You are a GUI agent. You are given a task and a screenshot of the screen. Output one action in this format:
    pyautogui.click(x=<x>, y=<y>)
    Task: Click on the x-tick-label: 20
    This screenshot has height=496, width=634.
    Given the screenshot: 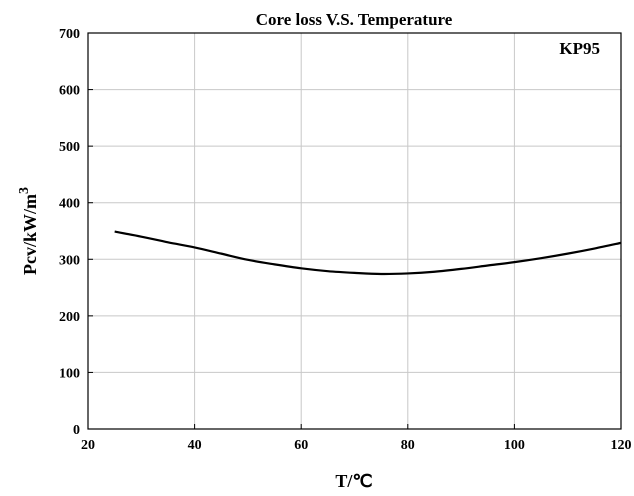 What is the action you would take?
    pyautogui.click(x=88, y=445)
    